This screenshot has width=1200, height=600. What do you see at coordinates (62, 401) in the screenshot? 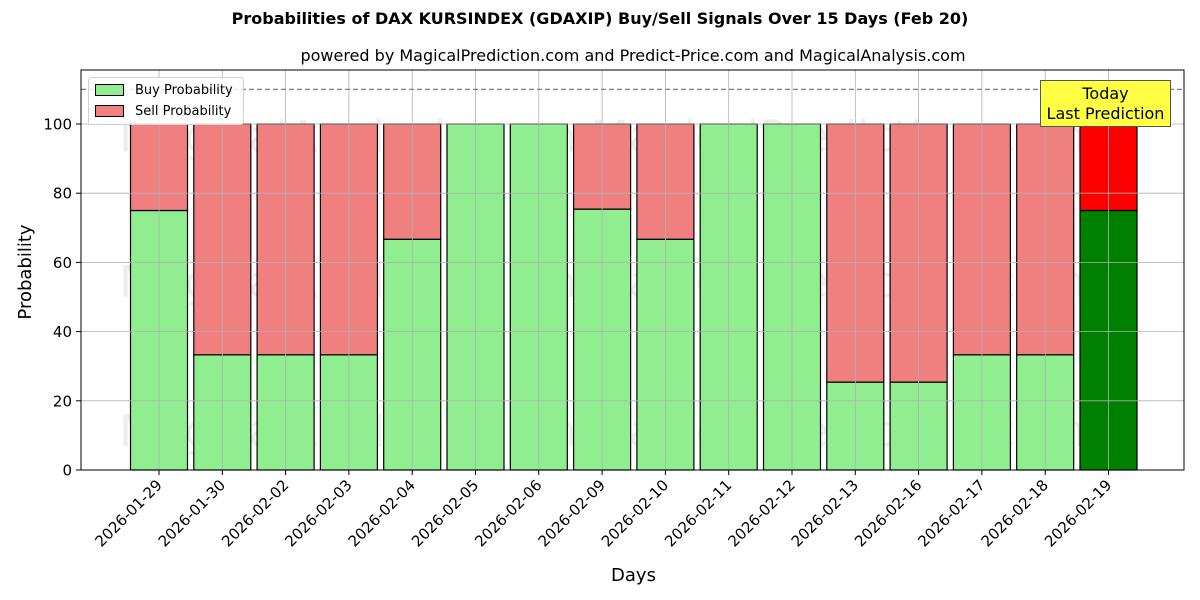
I see `y-tick-label: 20` at bounding box center [62, 401].